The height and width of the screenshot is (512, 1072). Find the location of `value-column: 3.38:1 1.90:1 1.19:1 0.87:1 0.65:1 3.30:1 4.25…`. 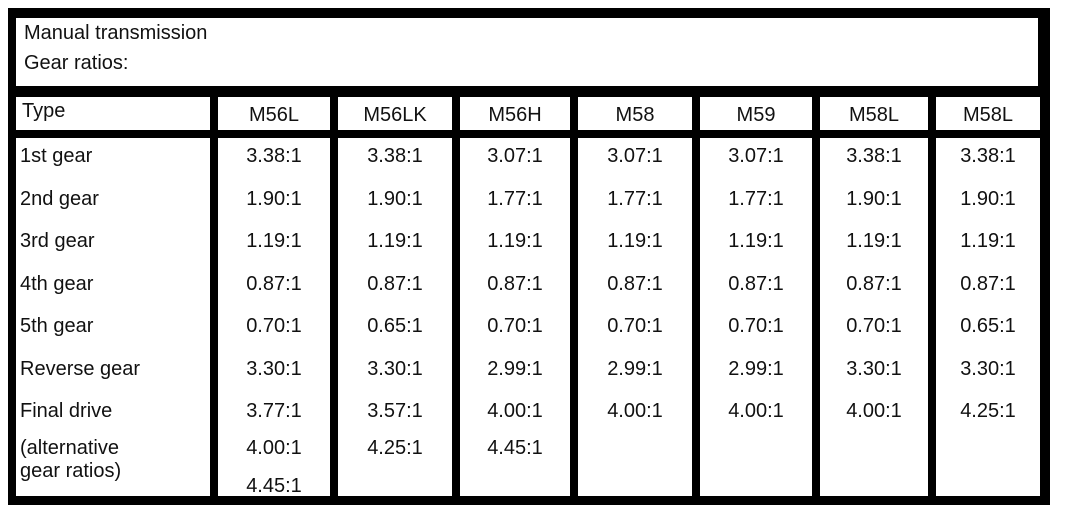

value-column: 3.38:1 1.90:1 1.19:1 0.87:1 0.65:1 3.30:1 4.25… is located at coordinates (988, 317).